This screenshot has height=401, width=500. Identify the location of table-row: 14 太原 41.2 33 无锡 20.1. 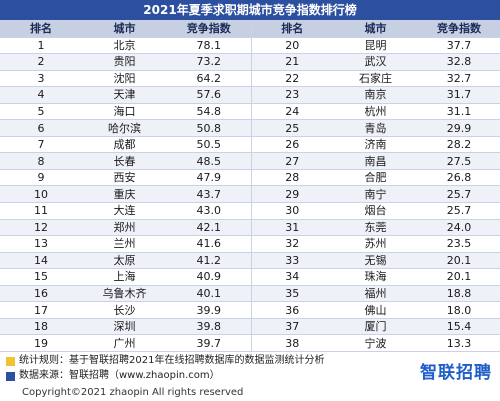
(250, 261).